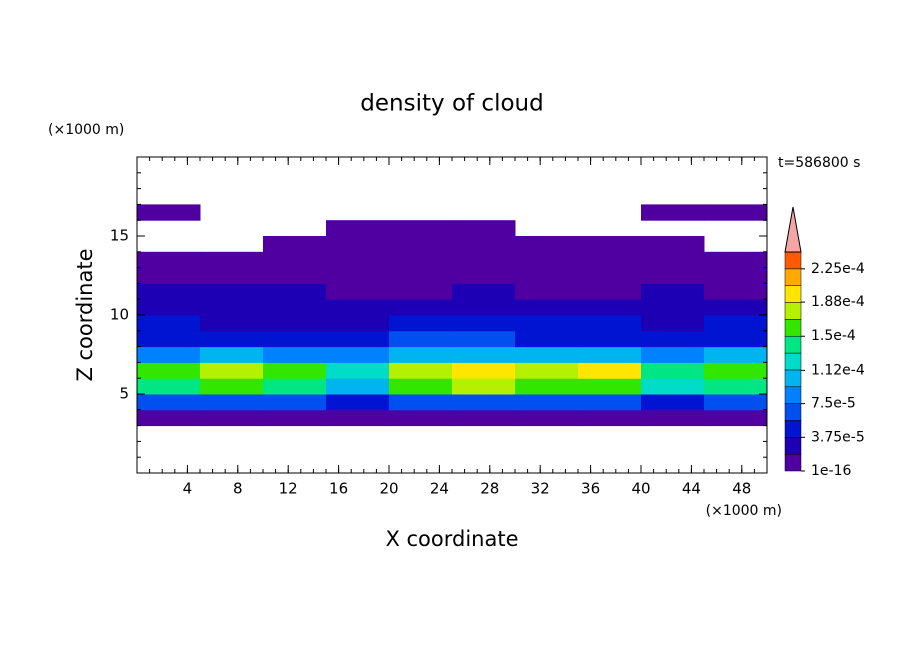 This screenshot has height=654, width=904. What do you see at coordinates (451, 104) in the screenshot?
I see `chart-title: density of cloud` at bounding box center [451, 104].